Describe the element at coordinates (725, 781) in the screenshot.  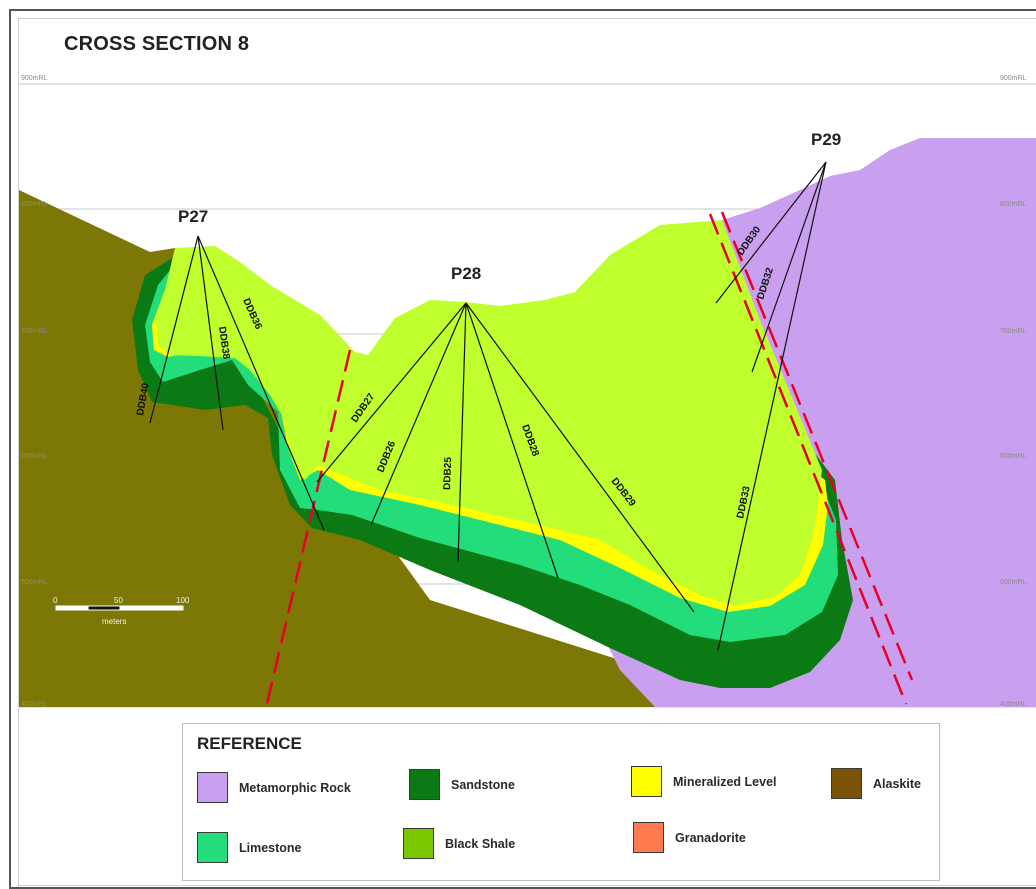
I see `legend-label-mineralized: Mineralized Level` at that location.